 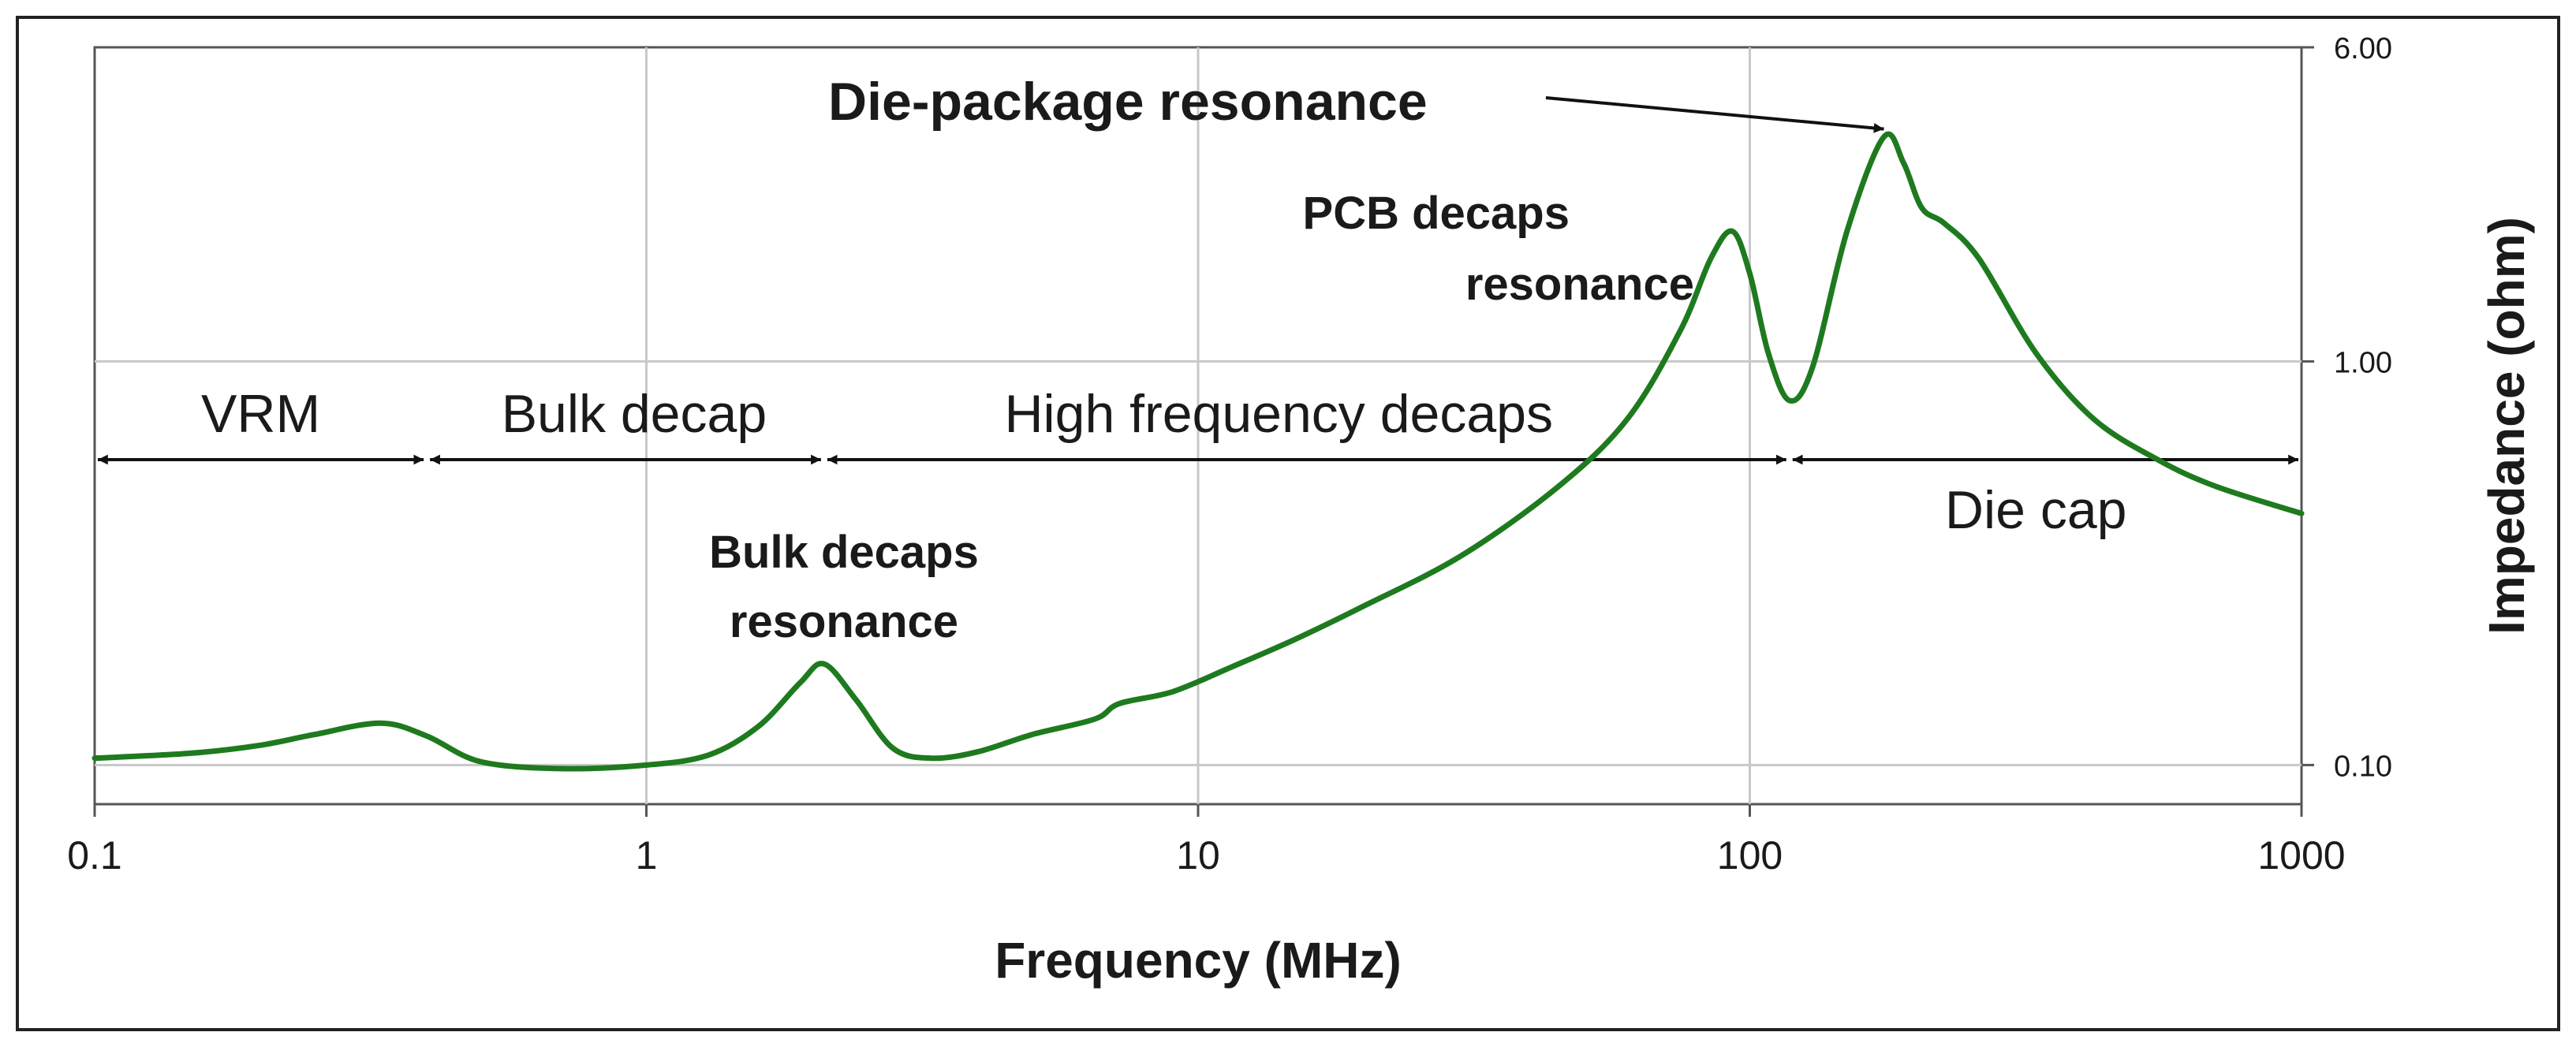 I want to click on die-package-resonance-label: Die-package resonance, so click(x=1128, y=102).